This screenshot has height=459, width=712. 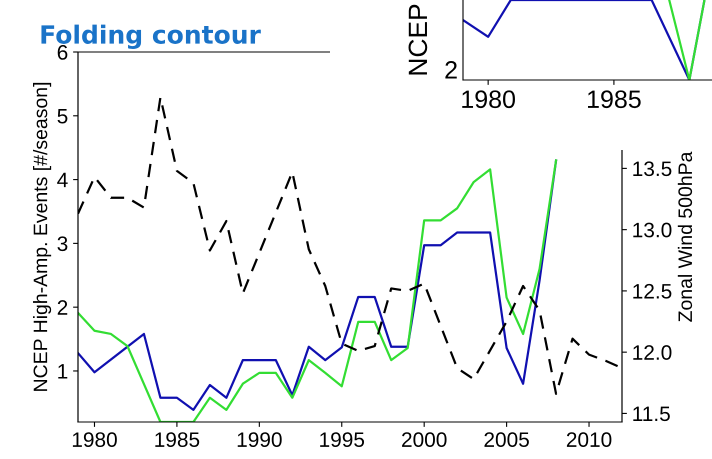 I want to click on x-tick-label: 1995, so click(x=342, y=440).